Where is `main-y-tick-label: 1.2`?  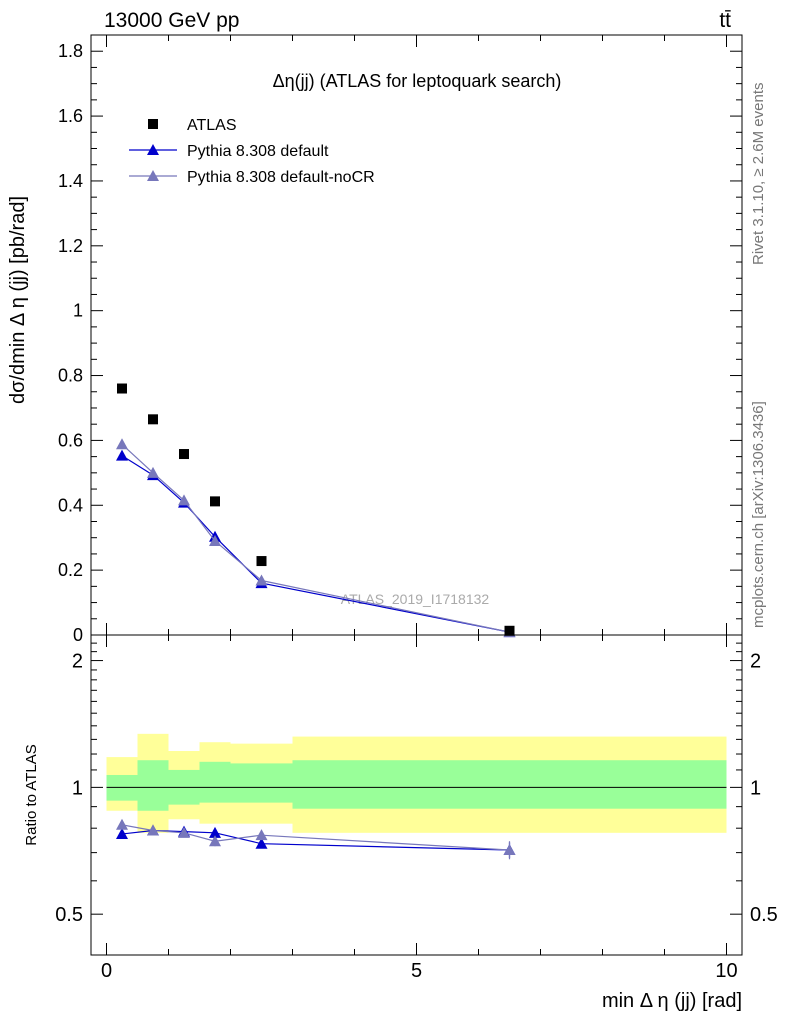 main-y-tick-label: 1.2 is located at coordinates (70, 246).